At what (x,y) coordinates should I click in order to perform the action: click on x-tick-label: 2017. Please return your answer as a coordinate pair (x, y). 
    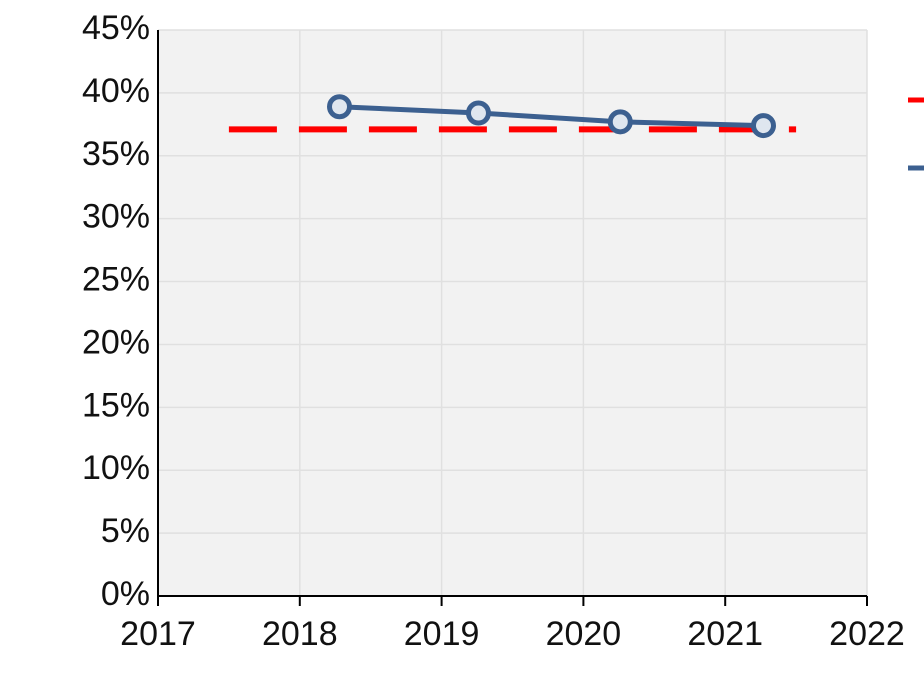
    Looking at the image, I should click on (158, 634).